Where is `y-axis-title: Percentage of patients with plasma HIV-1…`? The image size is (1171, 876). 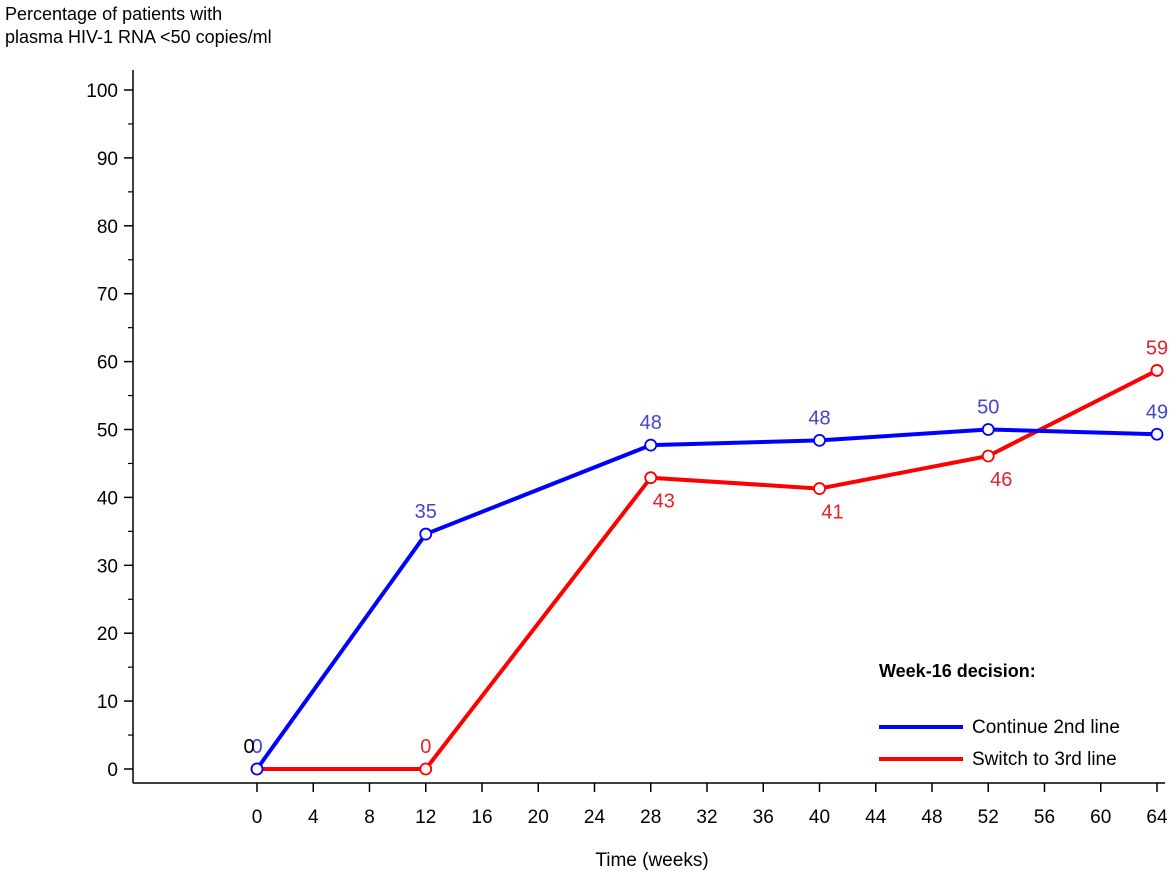 y-axis-title: Percentage of patients with plasma HIV-1… is located at coordinates (138, 26).